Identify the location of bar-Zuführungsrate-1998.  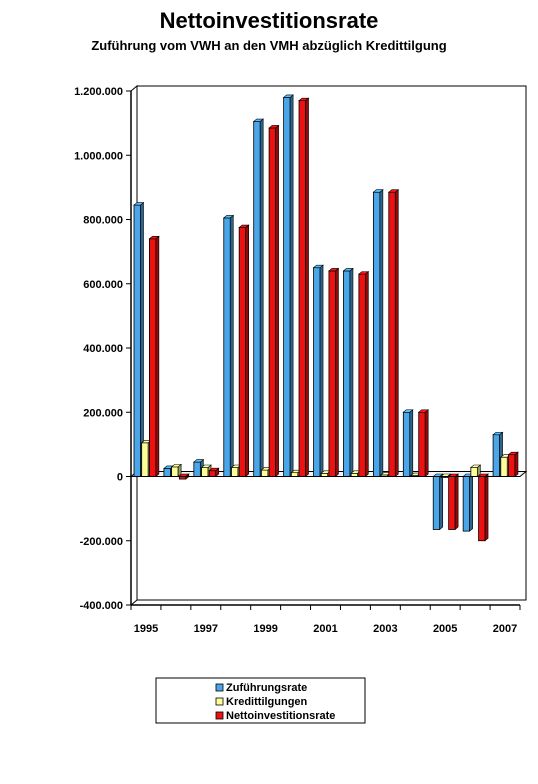
(228, 346).